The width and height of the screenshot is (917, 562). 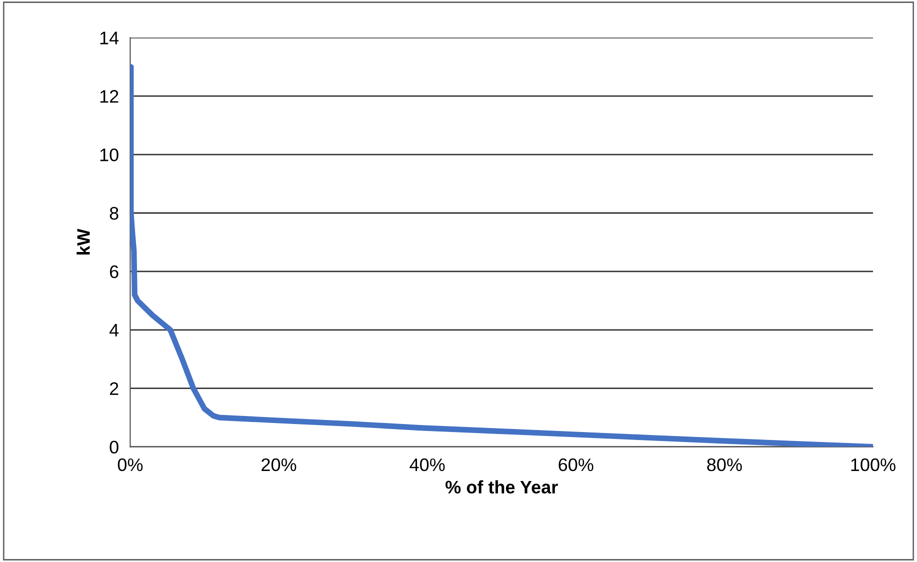 What do you see at coordinates (724, 465) in the screenshot?
I see `x-tick-label: 80%` at bounding box center [724, 465].